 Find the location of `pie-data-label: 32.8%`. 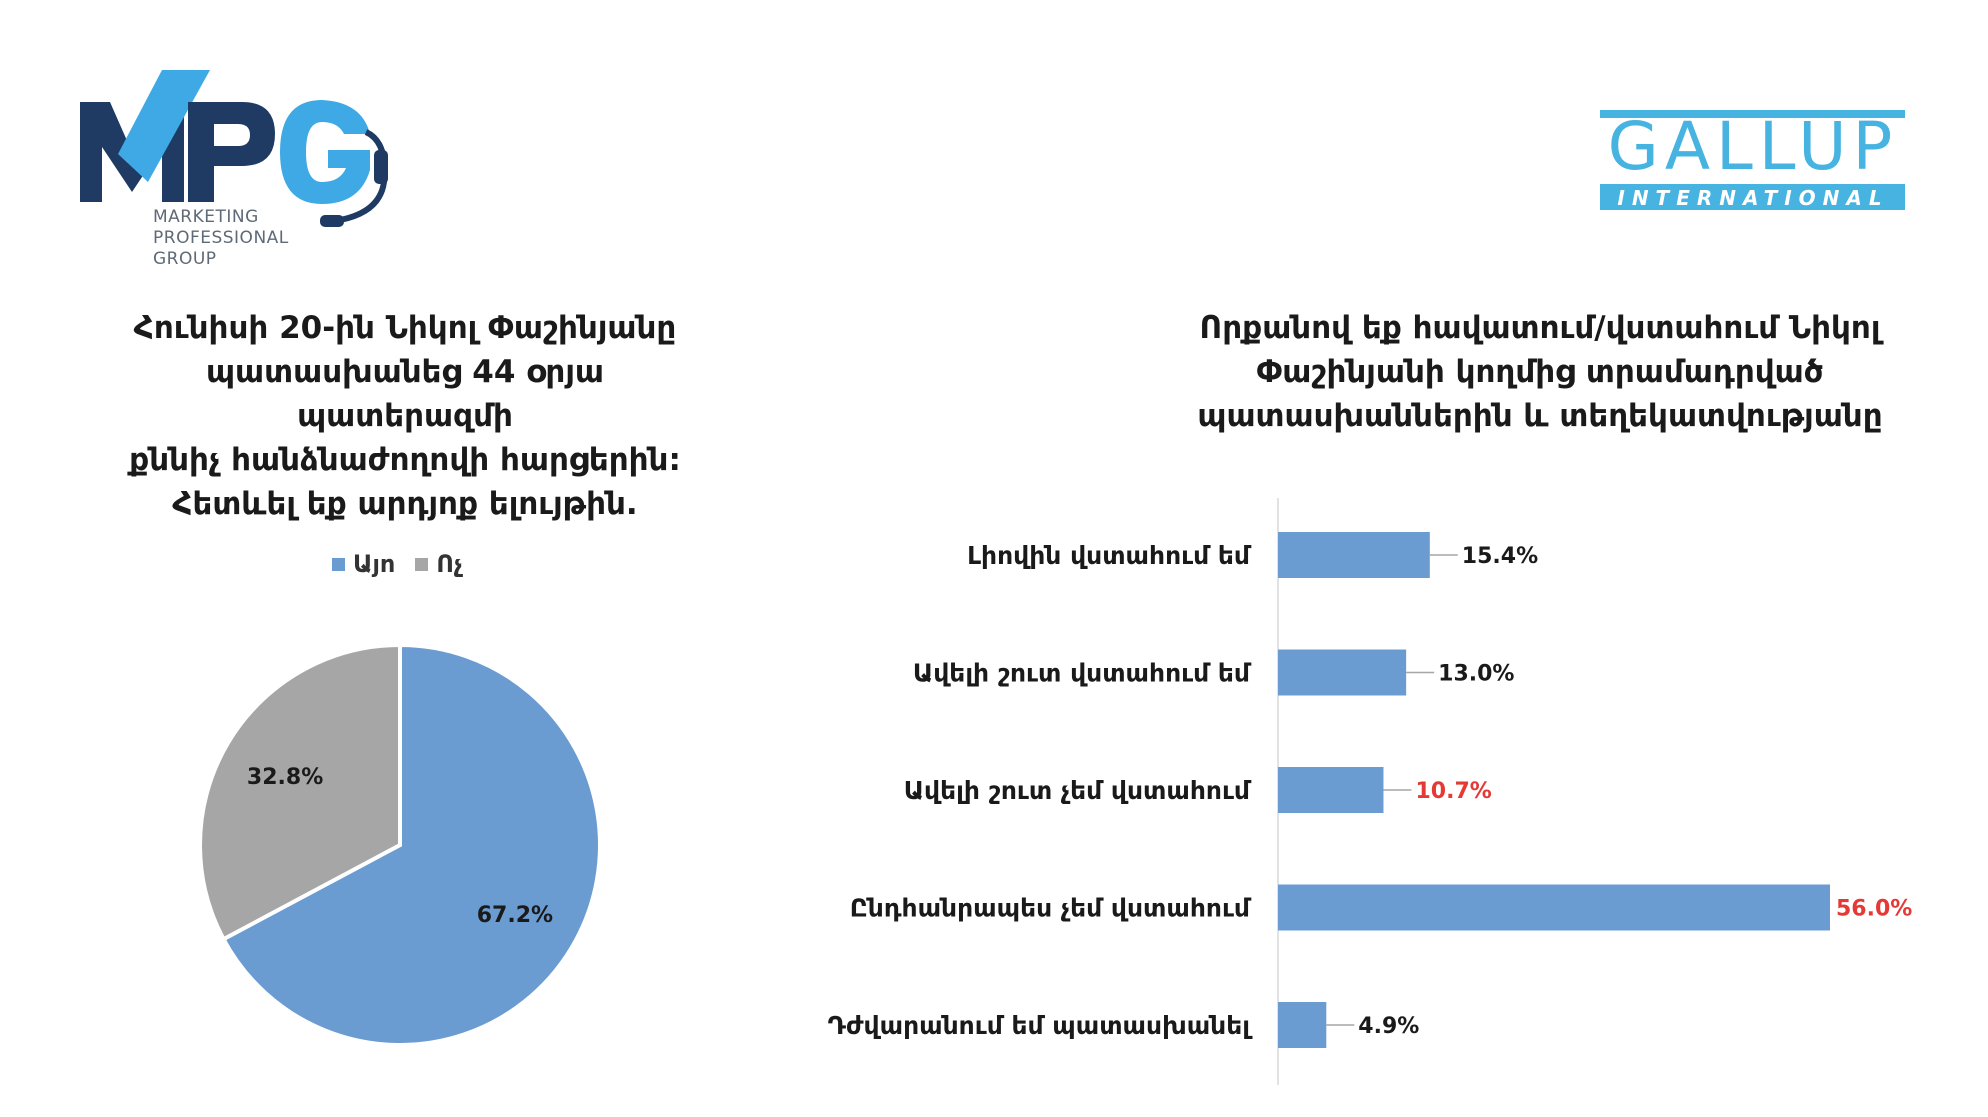

pie-data-label: 32.8% is located at coordinates (285, 777).